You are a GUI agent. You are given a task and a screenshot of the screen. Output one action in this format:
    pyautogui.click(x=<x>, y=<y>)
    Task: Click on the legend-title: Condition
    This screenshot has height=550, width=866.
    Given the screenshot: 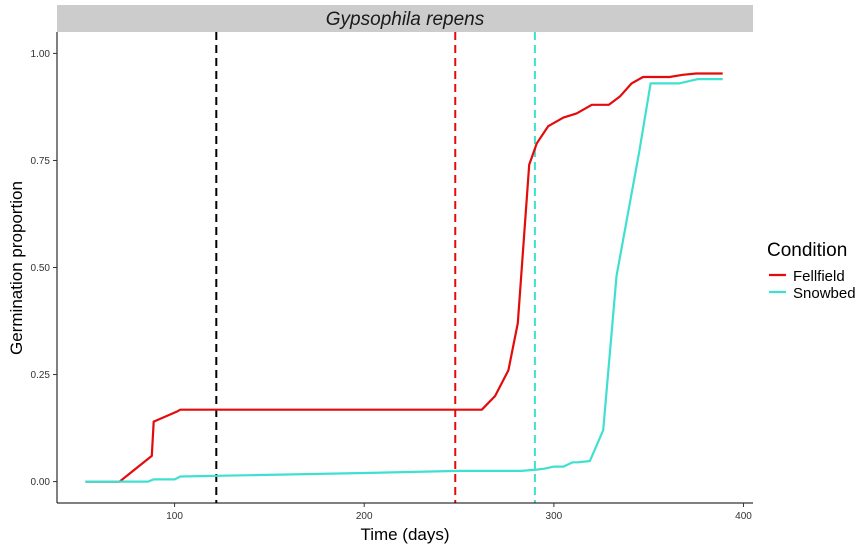 What is the action you would take?
    pyautogui.click(x=807, y=250)
    